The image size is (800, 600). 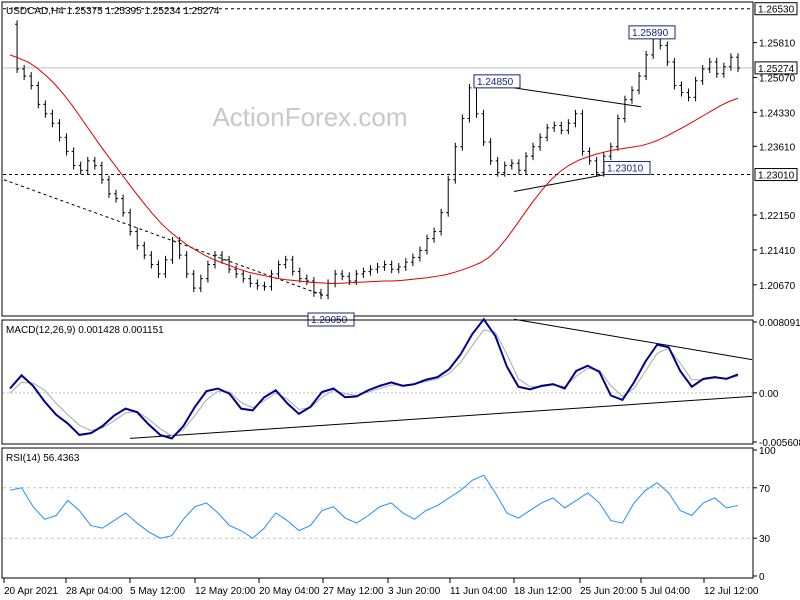 I want to click on price-level-label: 1.25274, so click(x=776, y=69).